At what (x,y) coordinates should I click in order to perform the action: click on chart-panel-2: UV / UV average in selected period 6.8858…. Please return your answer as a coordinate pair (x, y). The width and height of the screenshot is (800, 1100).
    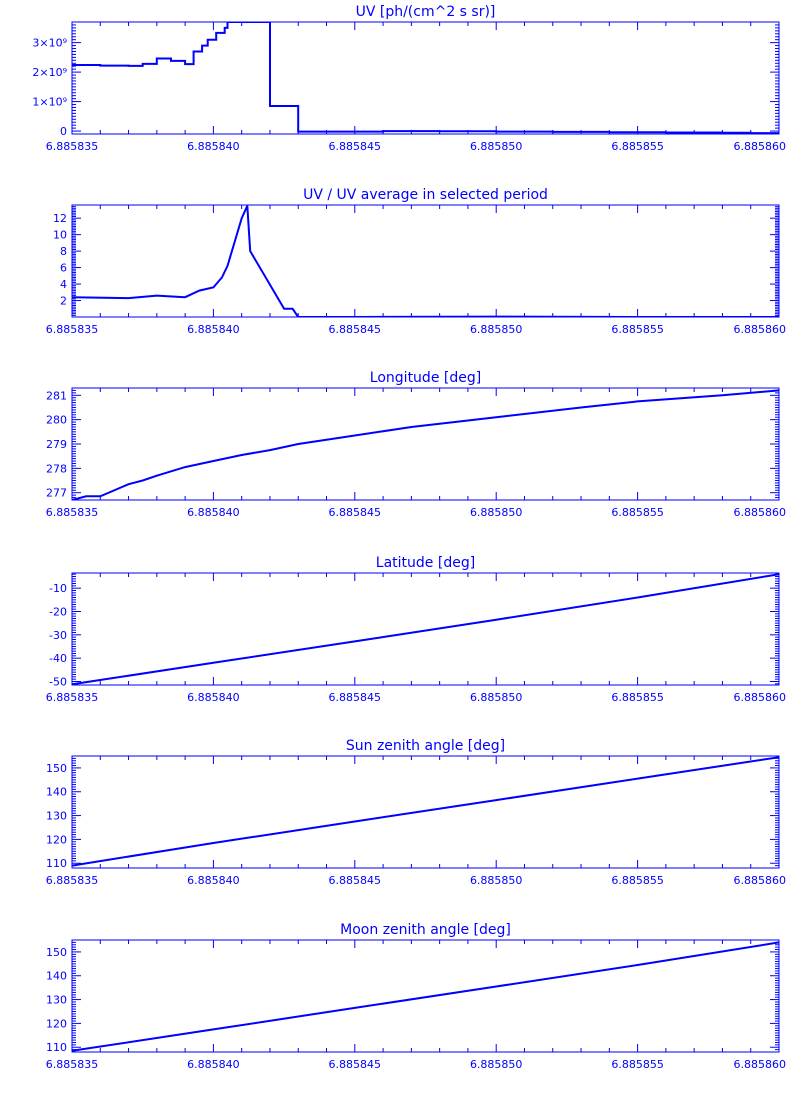
    Looking at the image, I should click on (416, 261).